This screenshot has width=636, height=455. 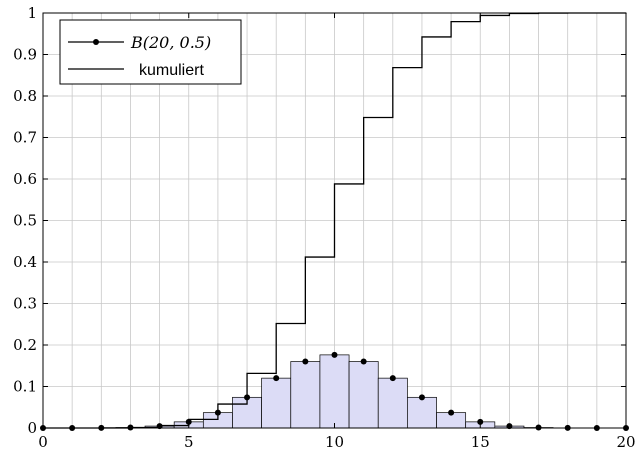 I want to click on y-tick-label: 0.8, so click(x=25, y=96).